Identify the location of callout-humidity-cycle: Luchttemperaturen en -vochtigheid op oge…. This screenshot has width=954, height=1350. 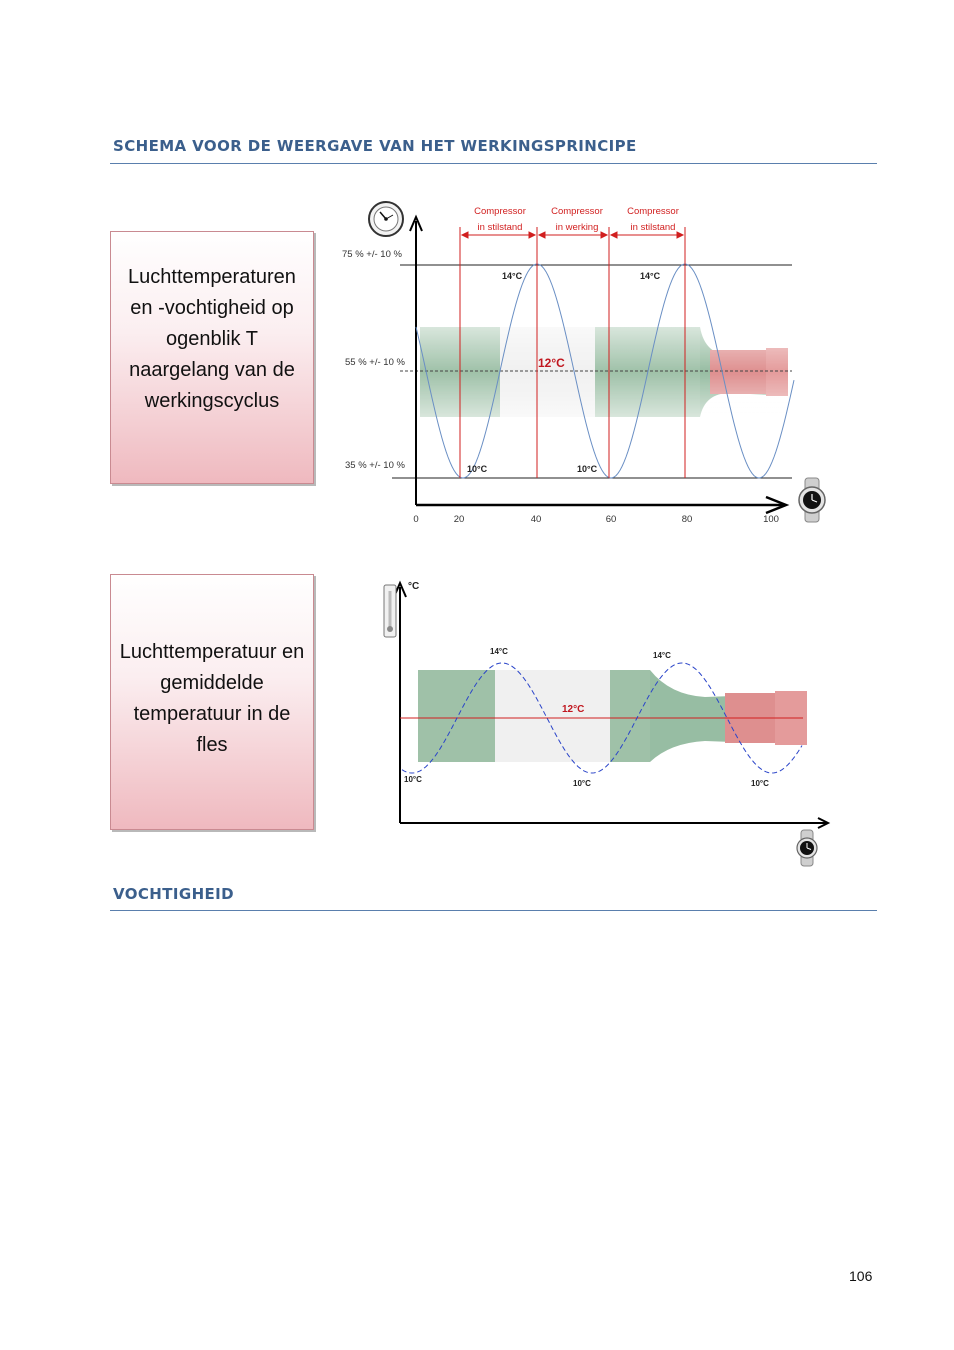
(212, 357).